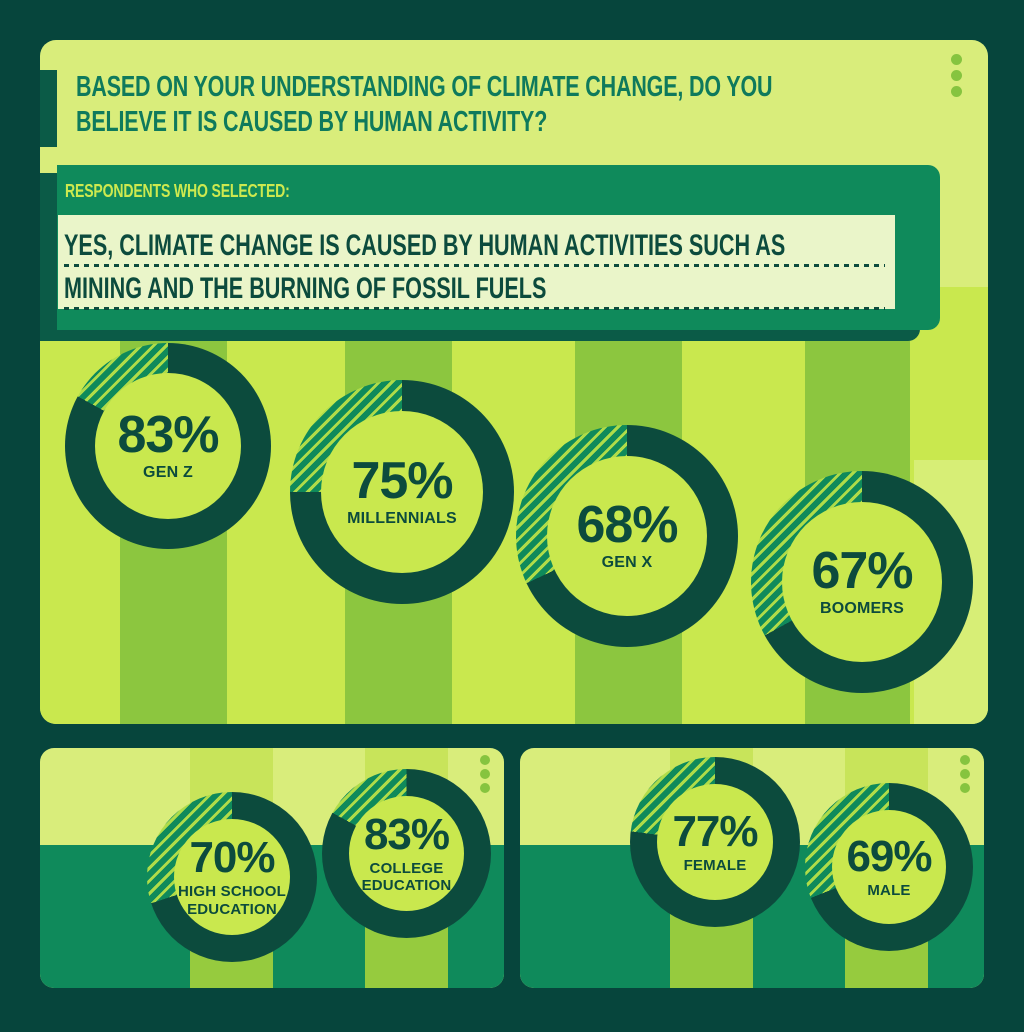 This screenshot has width=1024, height=1032. Describe the element at coordinates (177, 191) in the screenshot. I see `respondents-label: RESPONDENTS WHO SELECTED:` at that location.